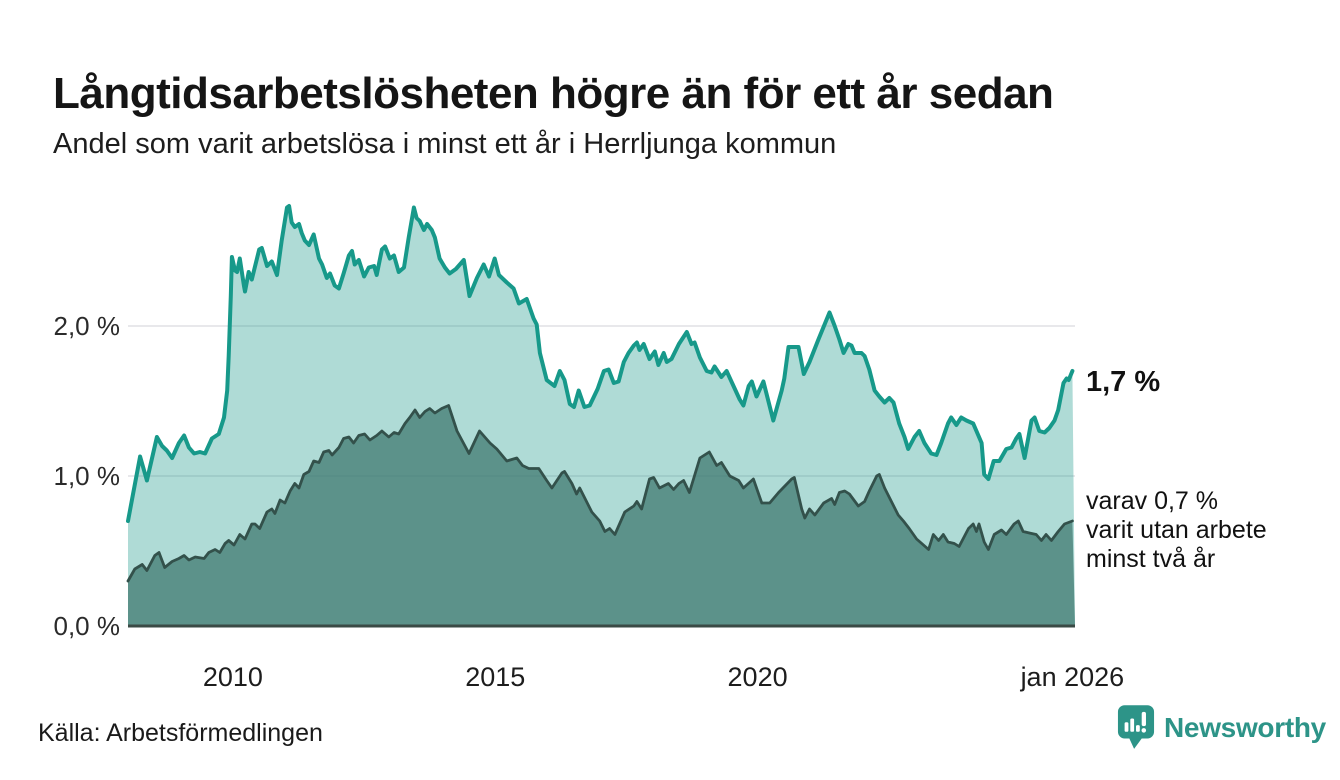 Image resolution: width=1340 pixels, height=780 pixels. Describe the element at coordinates (232, 677) in the screenshot. I see `x-axis-label: 2010` at that location.